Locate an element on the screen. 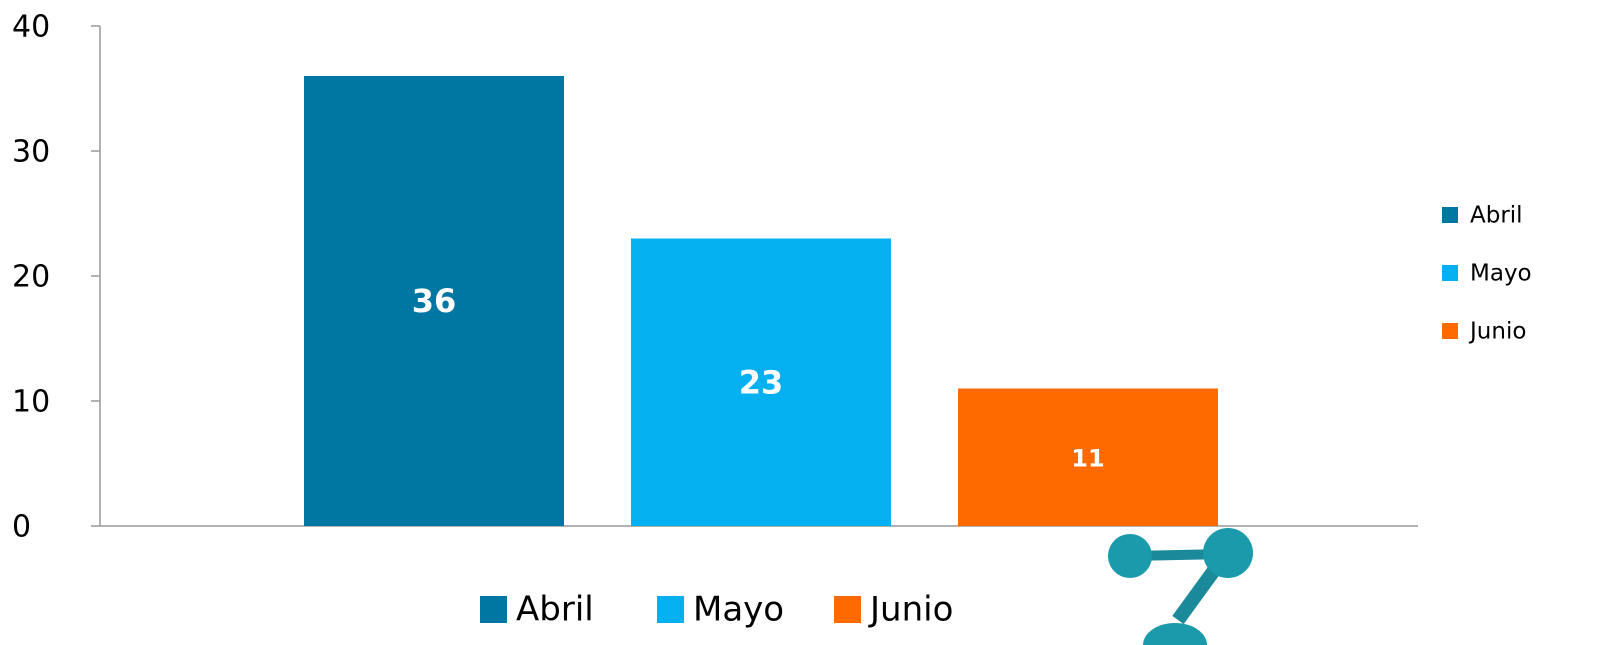 This screenshot has height=645, width=1601. y-tick-label: 10 is located at coordinates (31, 402).